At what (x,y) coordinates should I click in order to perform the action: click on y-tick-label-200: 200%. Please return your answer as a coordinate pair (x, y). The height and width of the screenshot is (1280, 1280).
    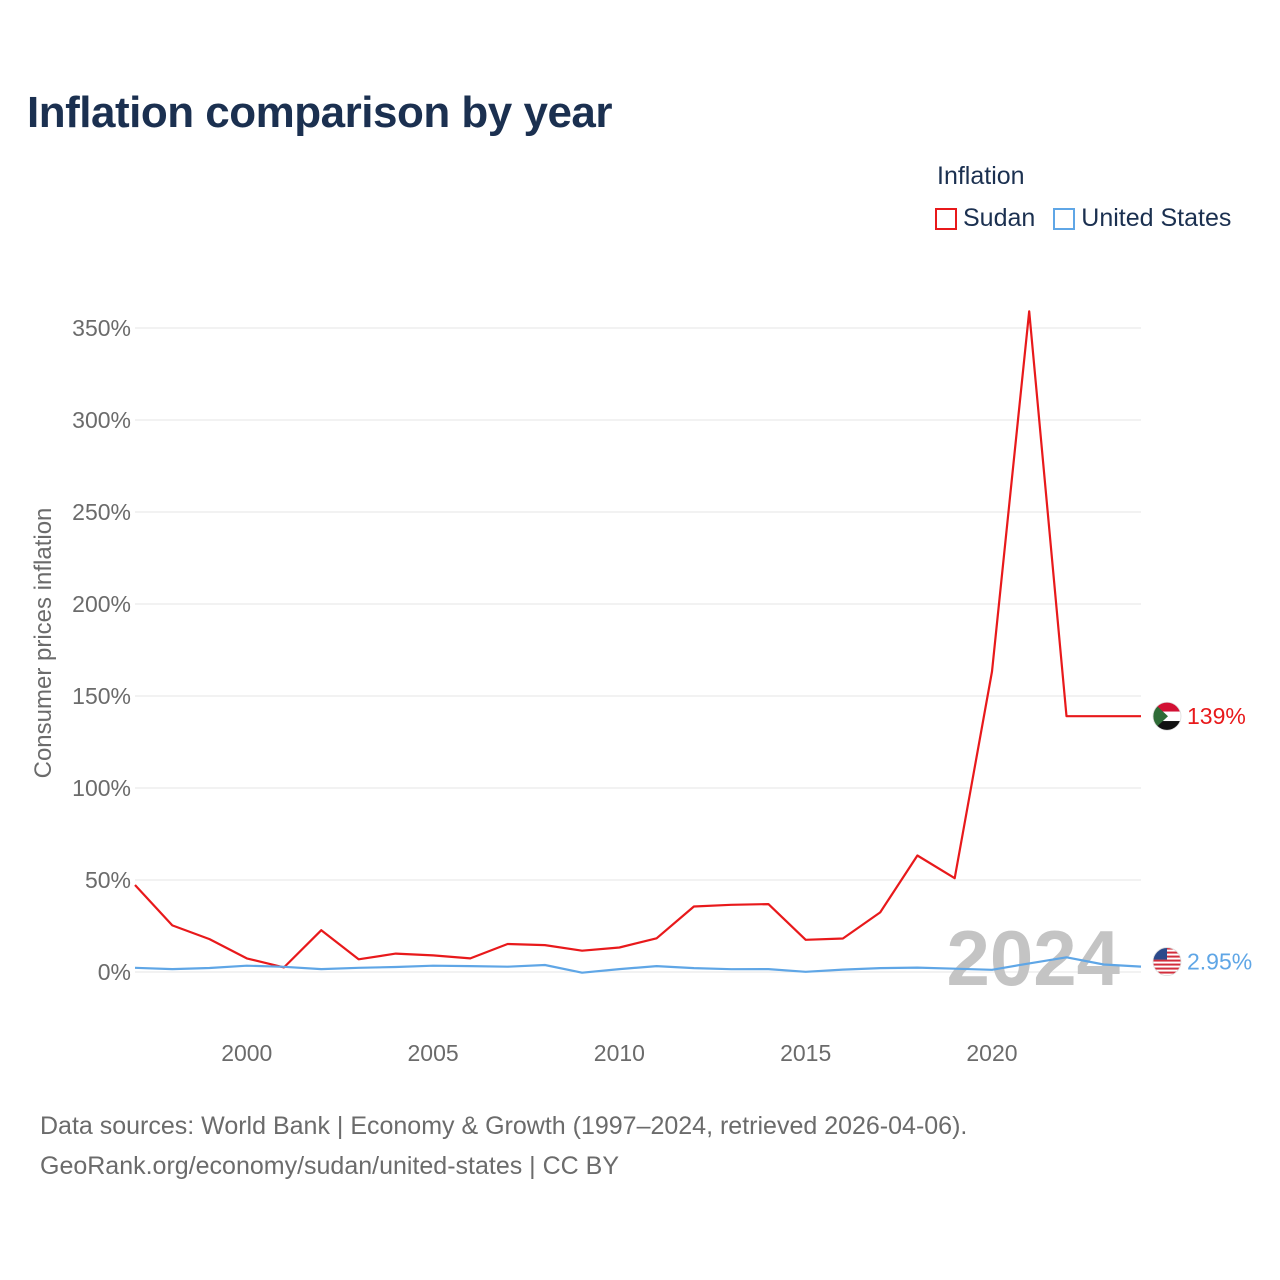
    Looking at the image, I should click on (101, 604).